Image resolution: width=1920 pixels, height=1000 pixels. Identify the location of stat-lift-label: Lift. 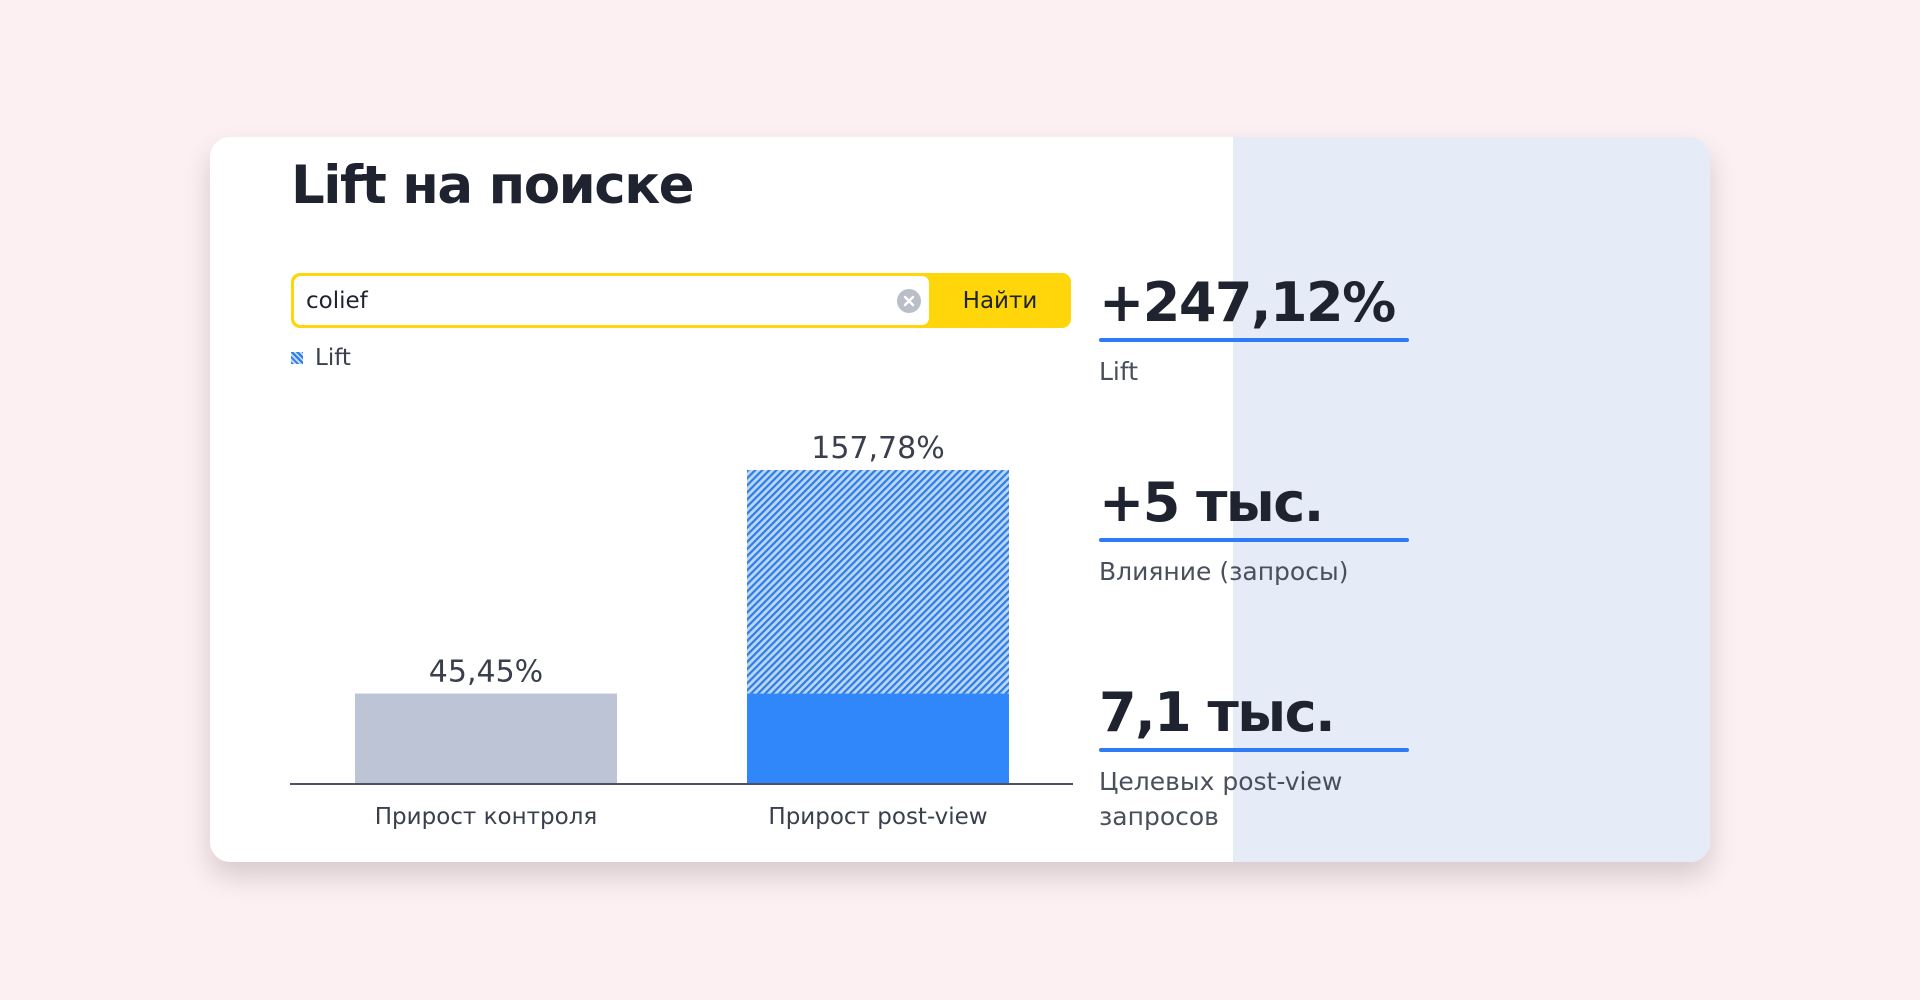
(1119, 371).